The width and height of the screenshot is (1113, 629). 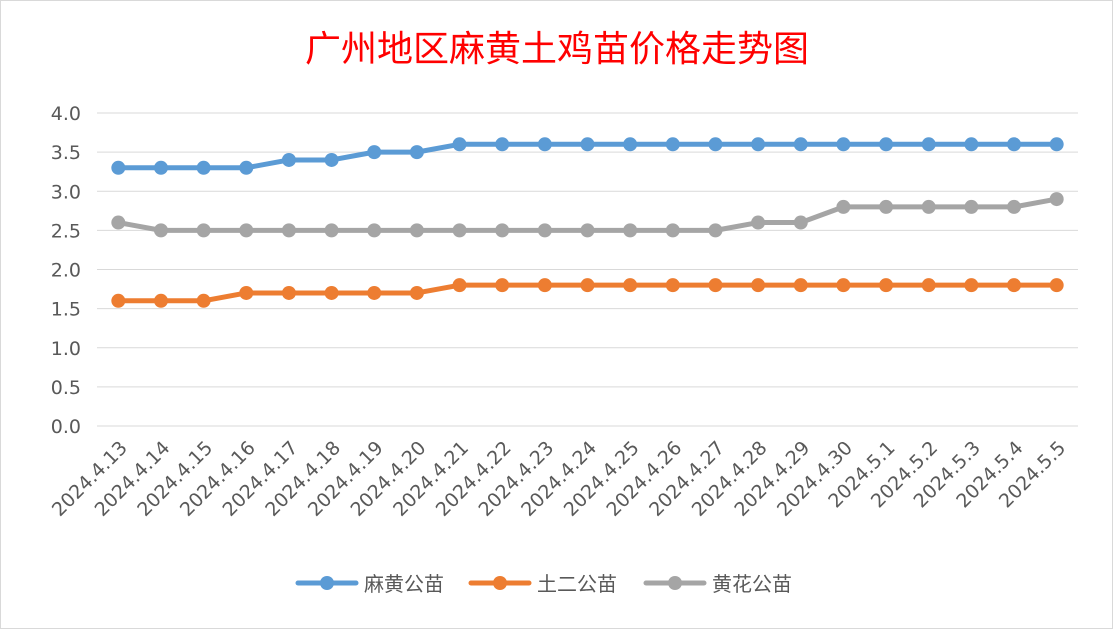 I want to click on y-tick-label: 2.5, so click(x=66, y=231).